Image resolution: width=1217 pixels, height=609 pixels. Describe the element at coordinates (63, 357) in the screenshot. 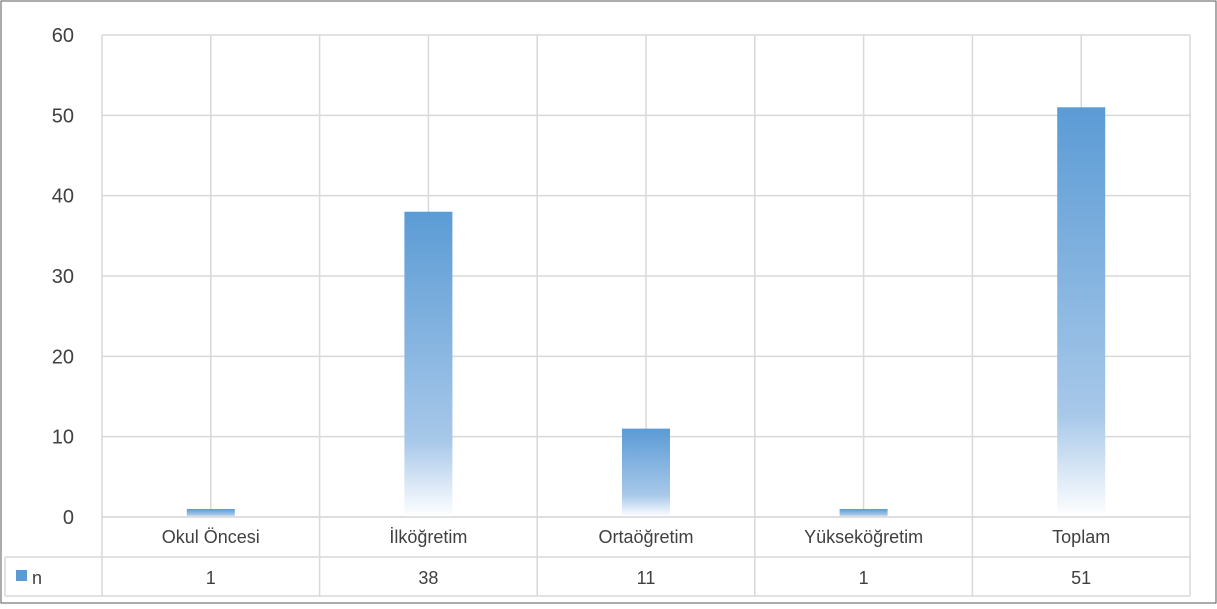

I see `y-tick-label: 20` at that location.